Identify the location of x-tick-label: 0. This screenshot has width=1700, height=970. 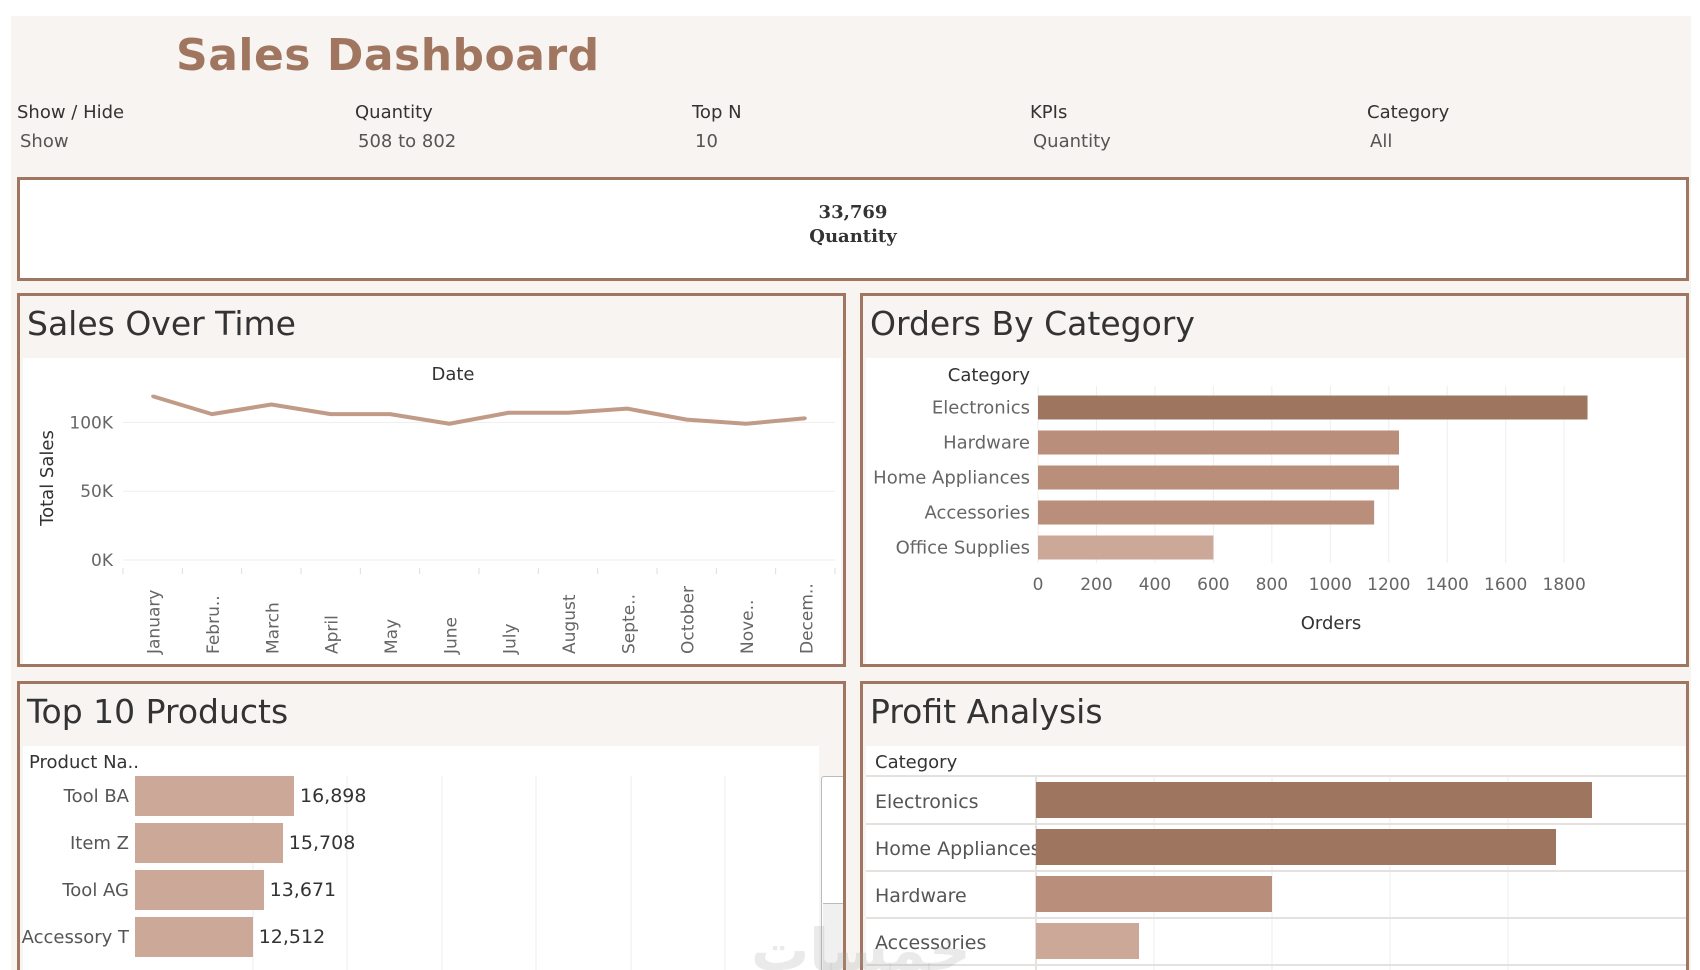
(1038, 585).